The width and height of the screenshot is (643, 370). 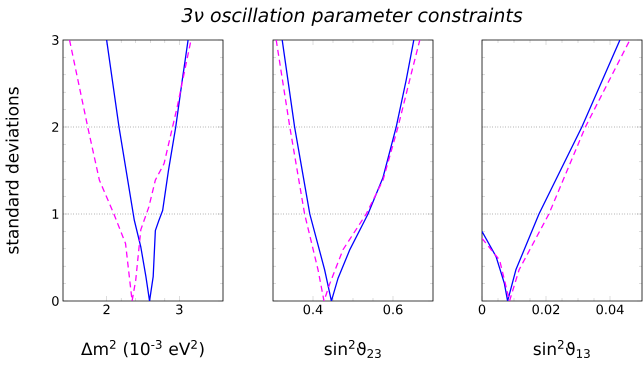 What do you see at coordinates (106, 309) in the screenshot?
I see `x-tick-label: 2` at bounding box center [106, 309].